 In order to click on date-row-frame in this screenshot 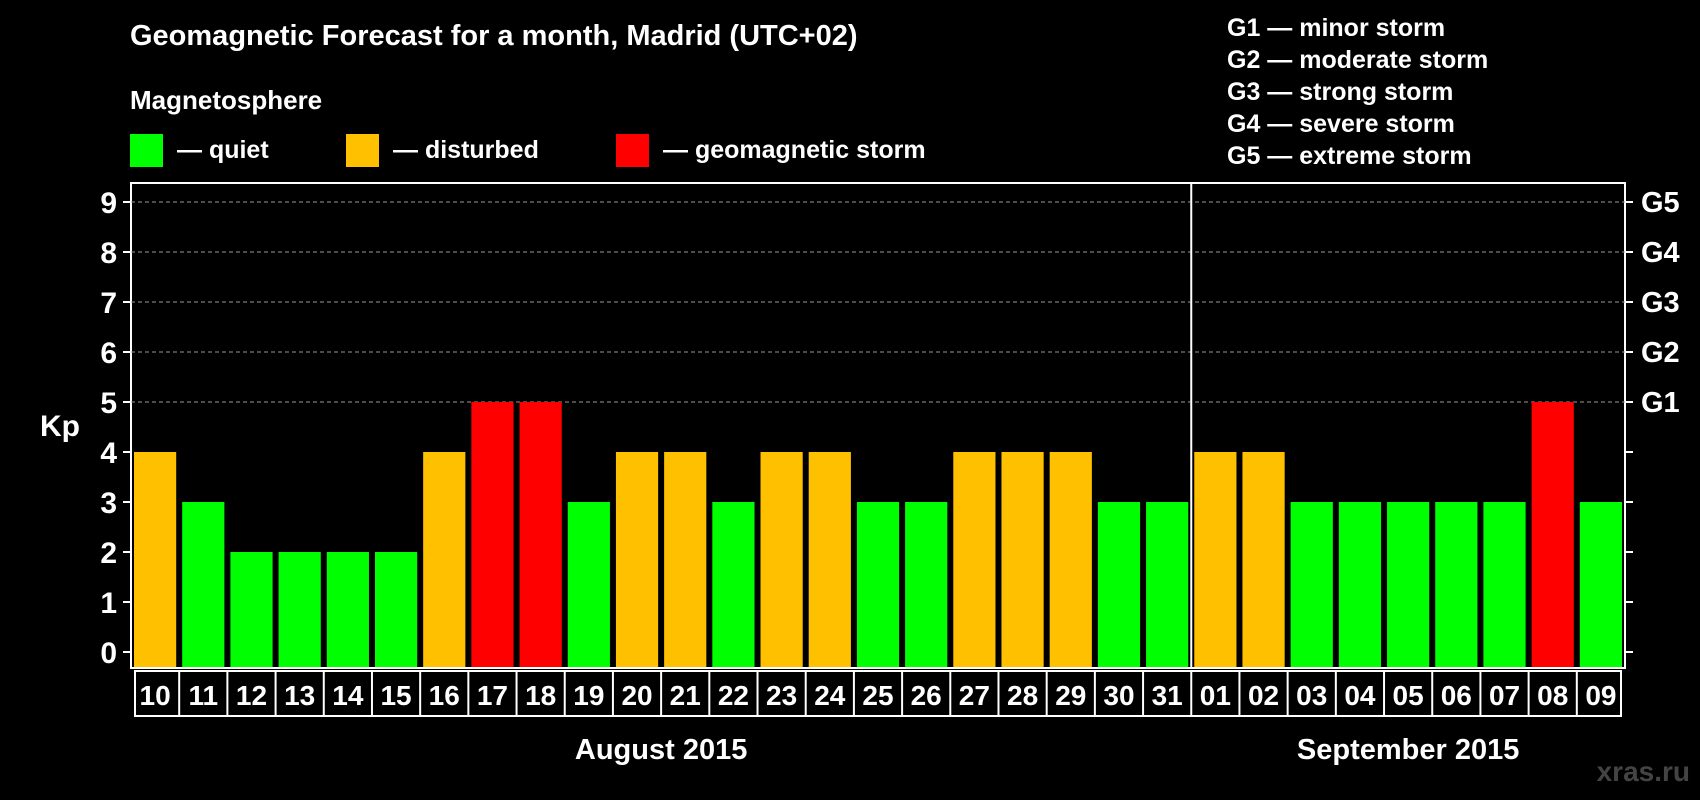, I will do `click(878, 693)`.